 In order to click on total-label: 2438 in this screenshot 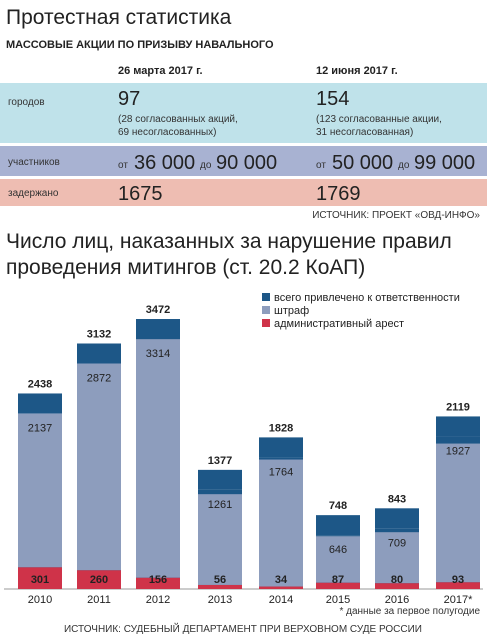, I will do `click(40, 384)`.